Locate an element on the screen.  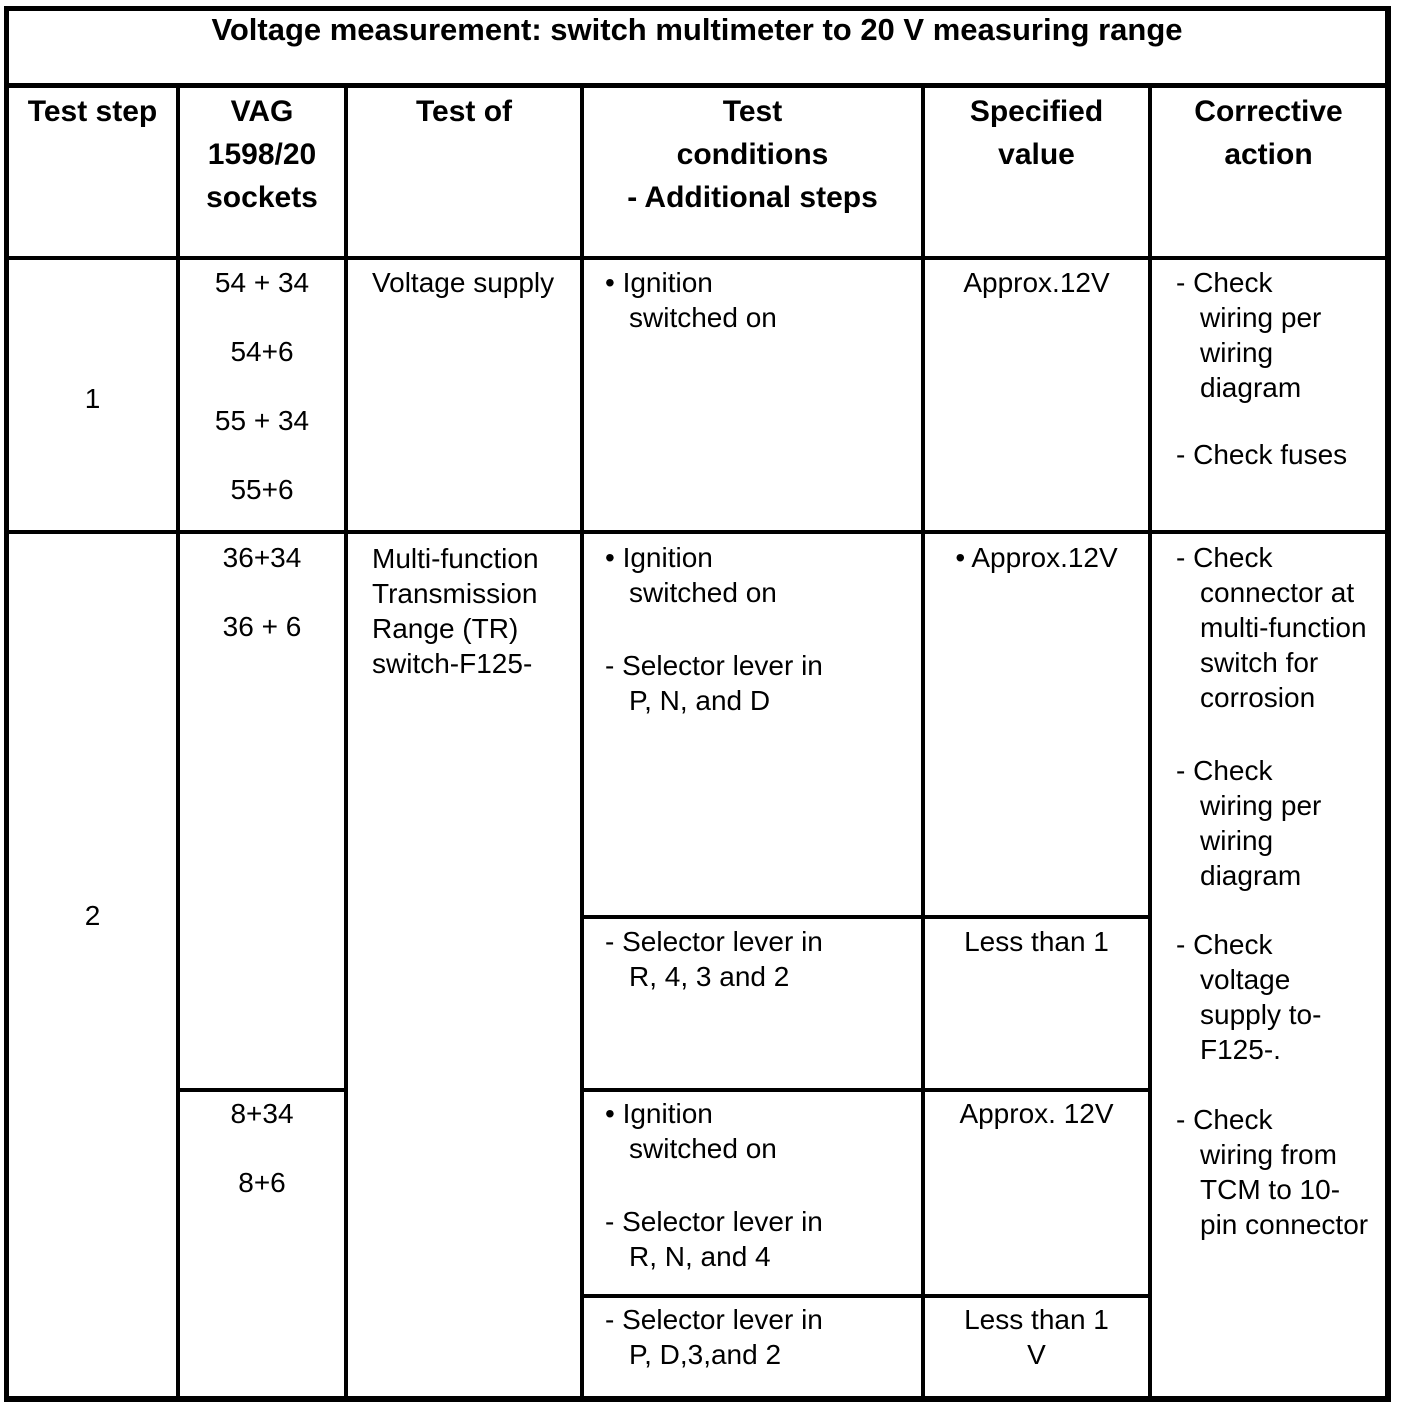
socket-pair: 54 + 34 is located at coordinates (262, 282).